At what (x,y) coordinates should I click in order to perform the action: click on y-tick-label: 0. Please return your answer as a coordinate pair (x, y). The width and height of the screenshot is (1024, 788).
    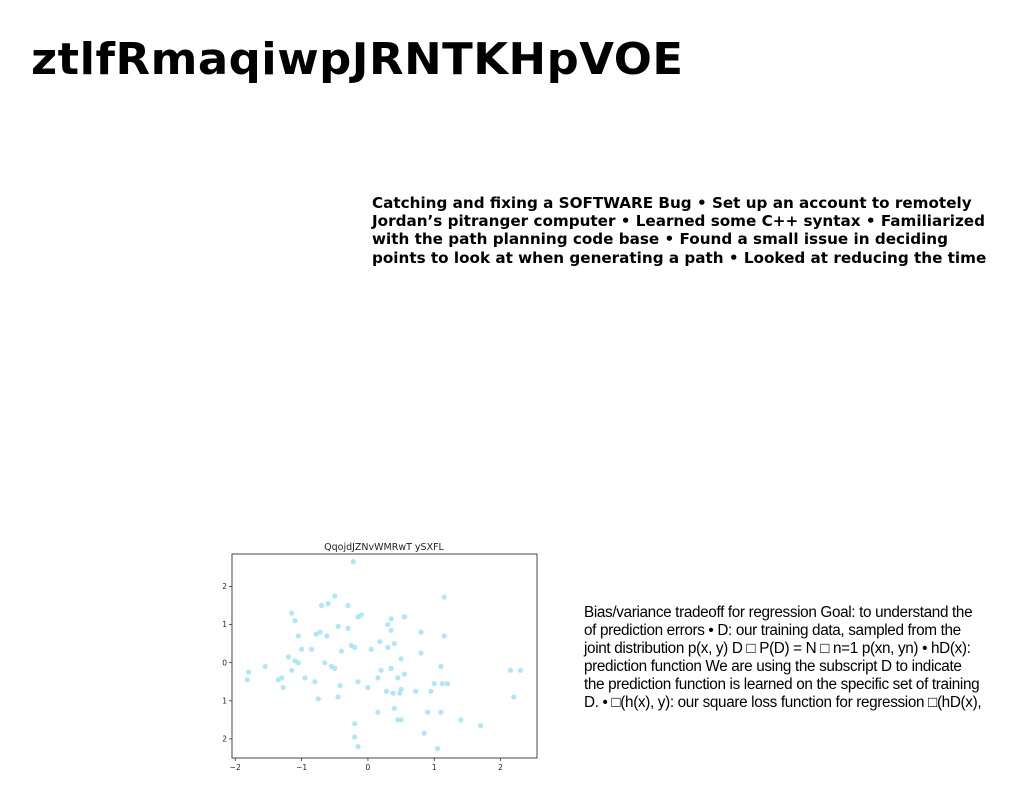
    Looking at the image, I should click on (224, 662).